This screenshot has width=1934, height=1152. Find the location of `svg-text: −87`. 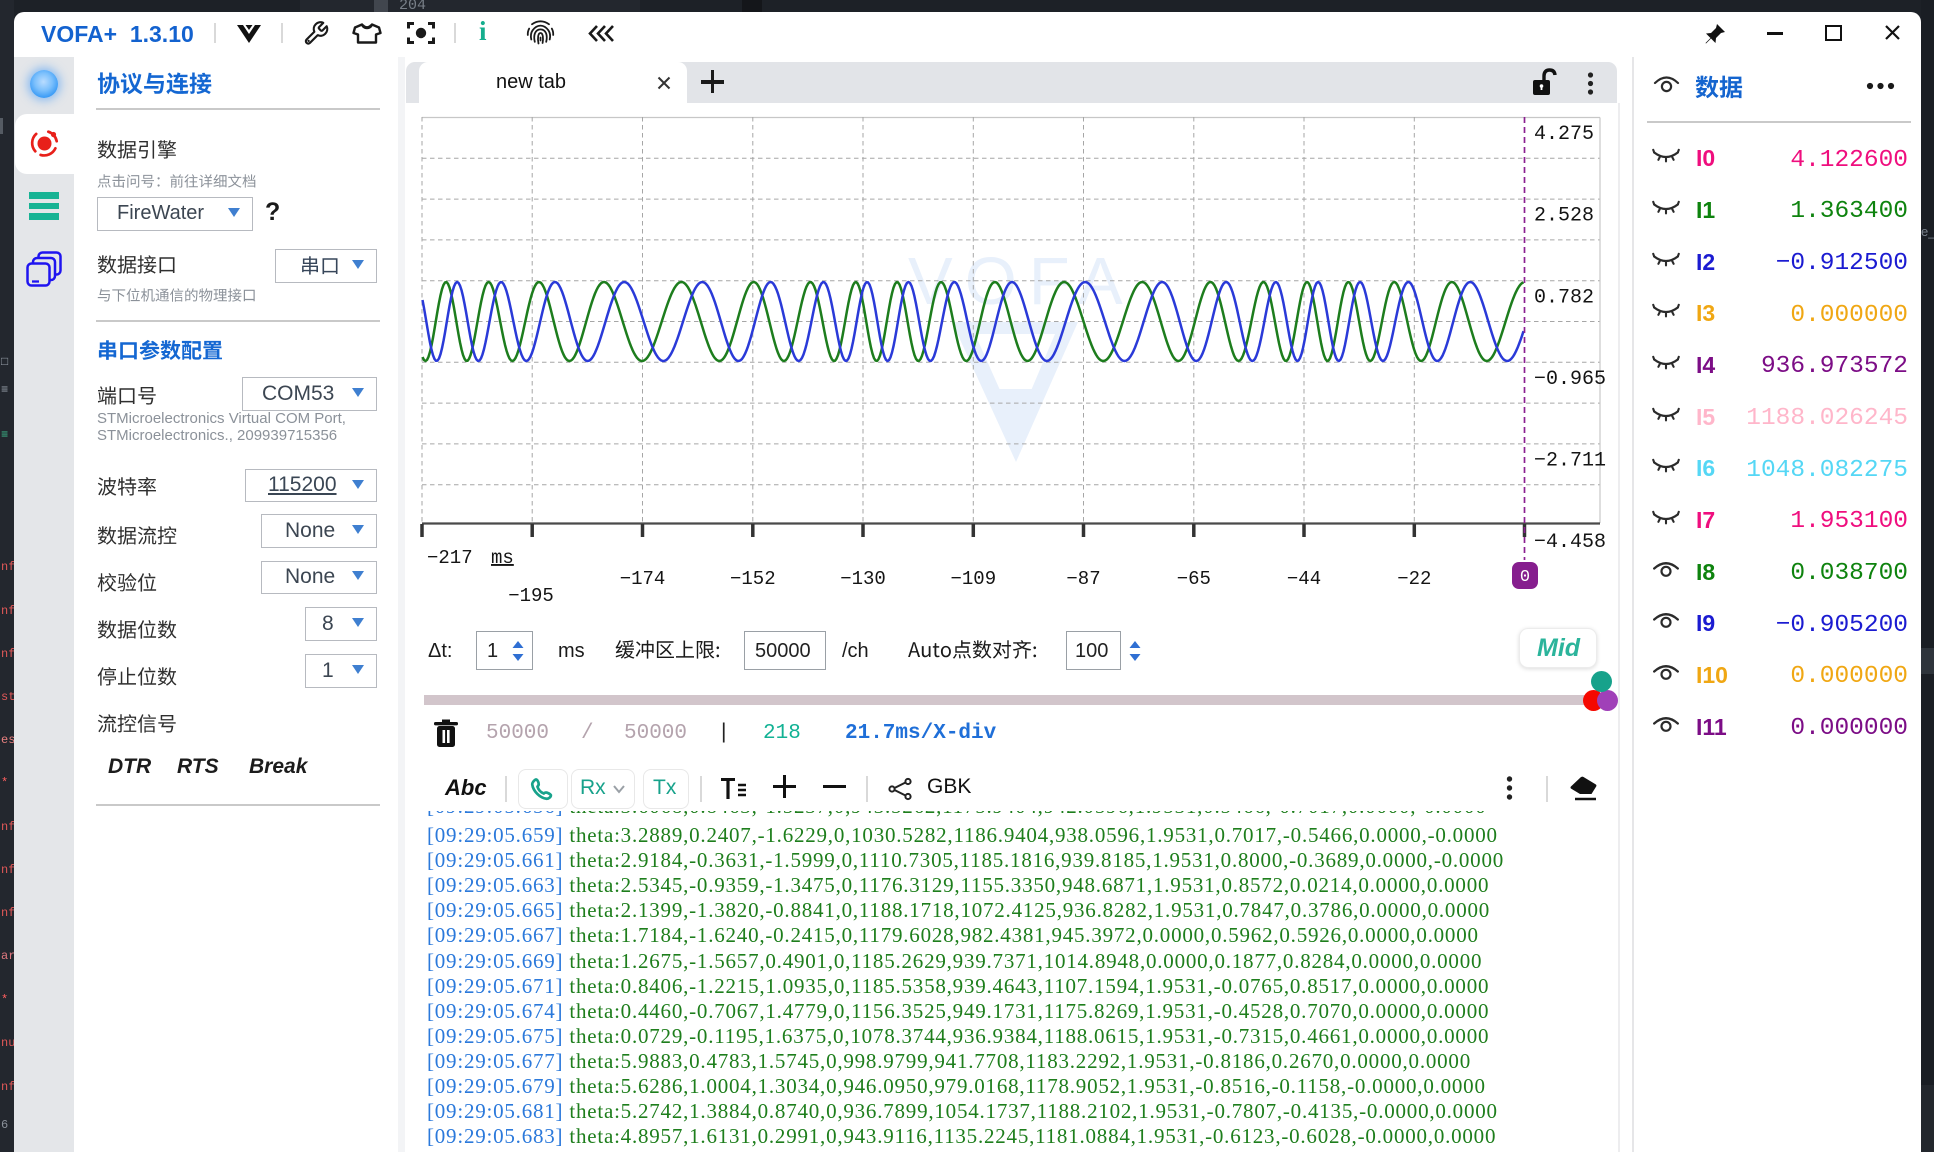

svg-text: −87 is located at coordinates (1083, 579).